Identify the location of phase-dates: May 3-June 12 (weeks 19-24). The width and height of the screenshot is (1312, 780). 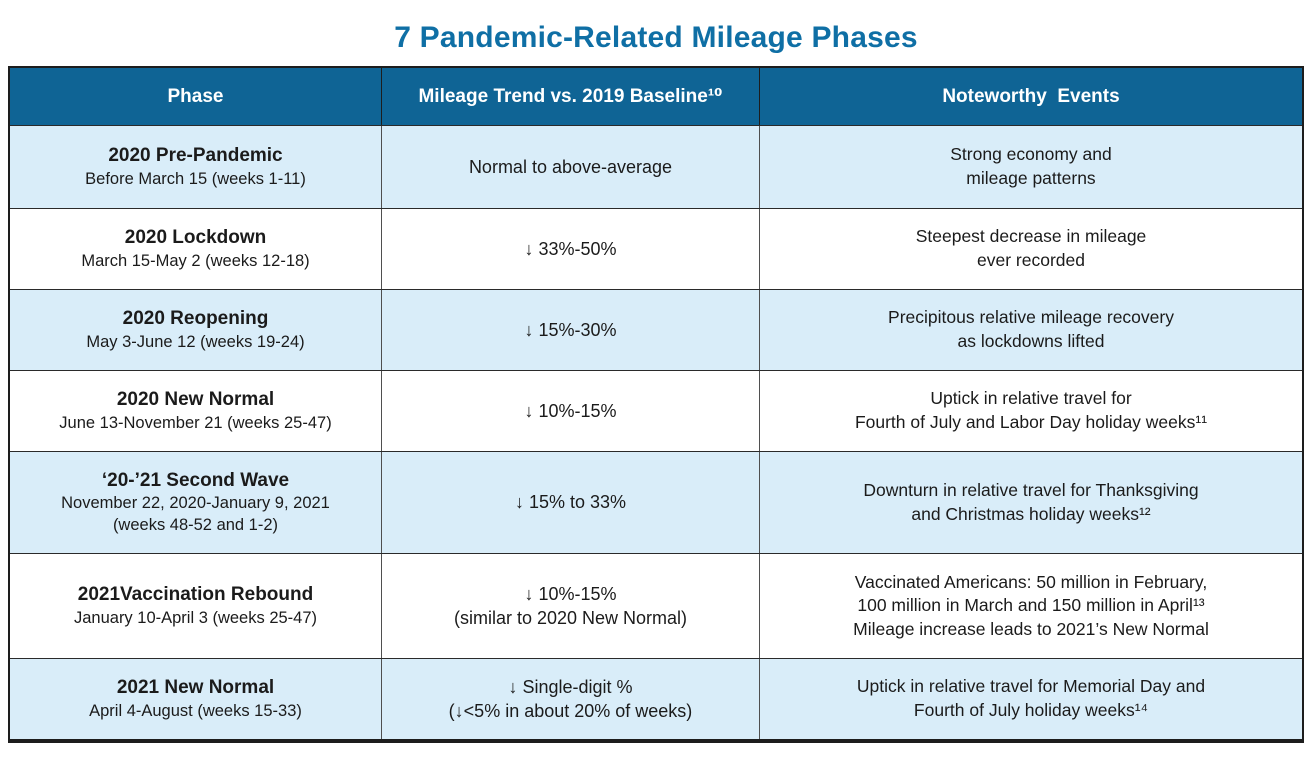
(195, 341).